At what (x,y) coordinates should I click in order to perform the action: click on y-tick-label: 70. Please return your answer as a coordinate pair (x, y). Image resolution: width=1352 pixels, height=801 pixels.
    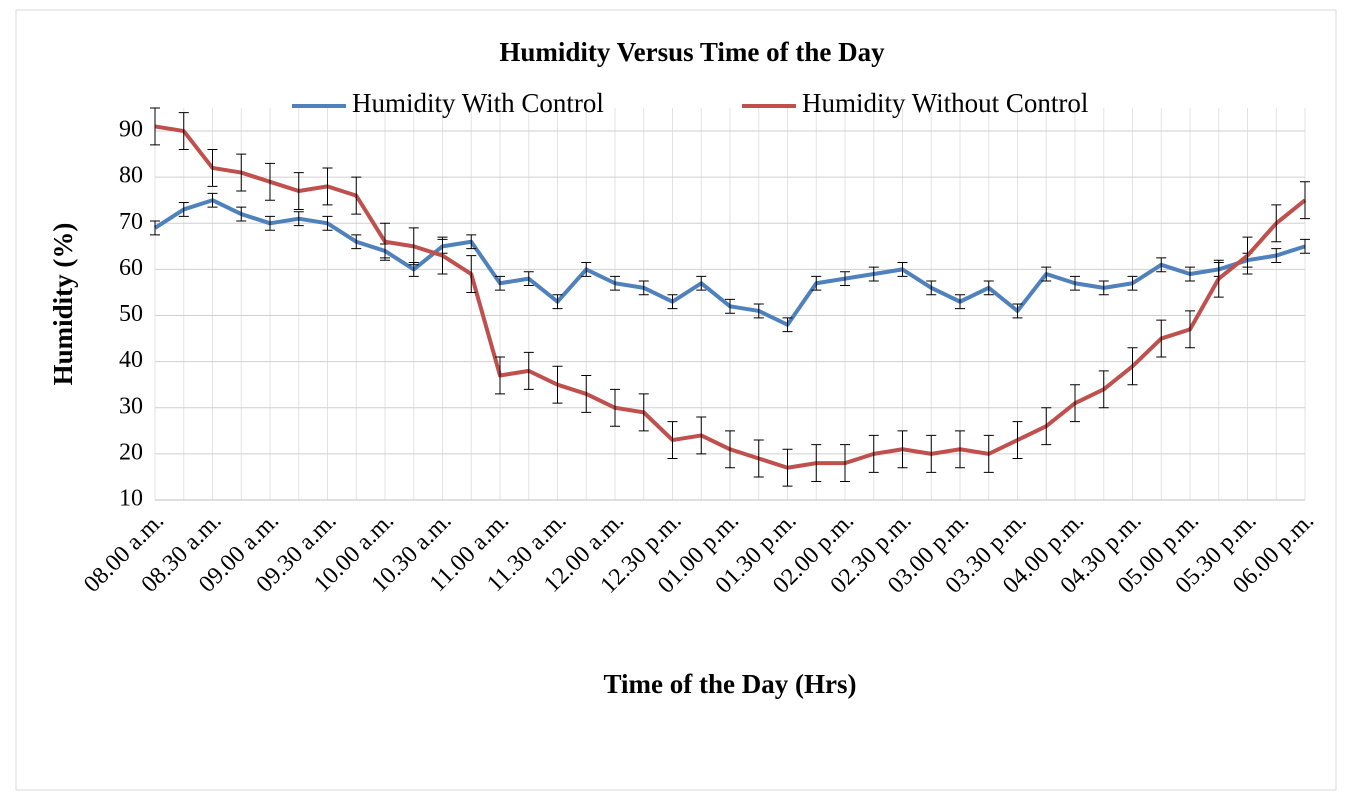
    Looking at the image, I should click on (131, 222).